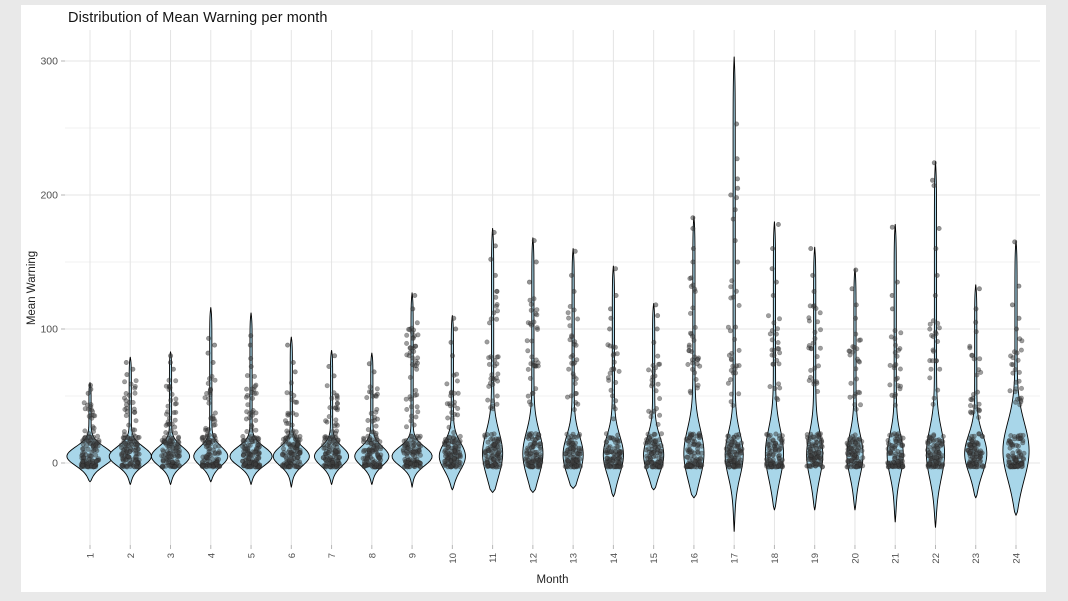 This screenshot has height=601, width=1068. I want to click on y-tick-label: 0, so click(55, 464).